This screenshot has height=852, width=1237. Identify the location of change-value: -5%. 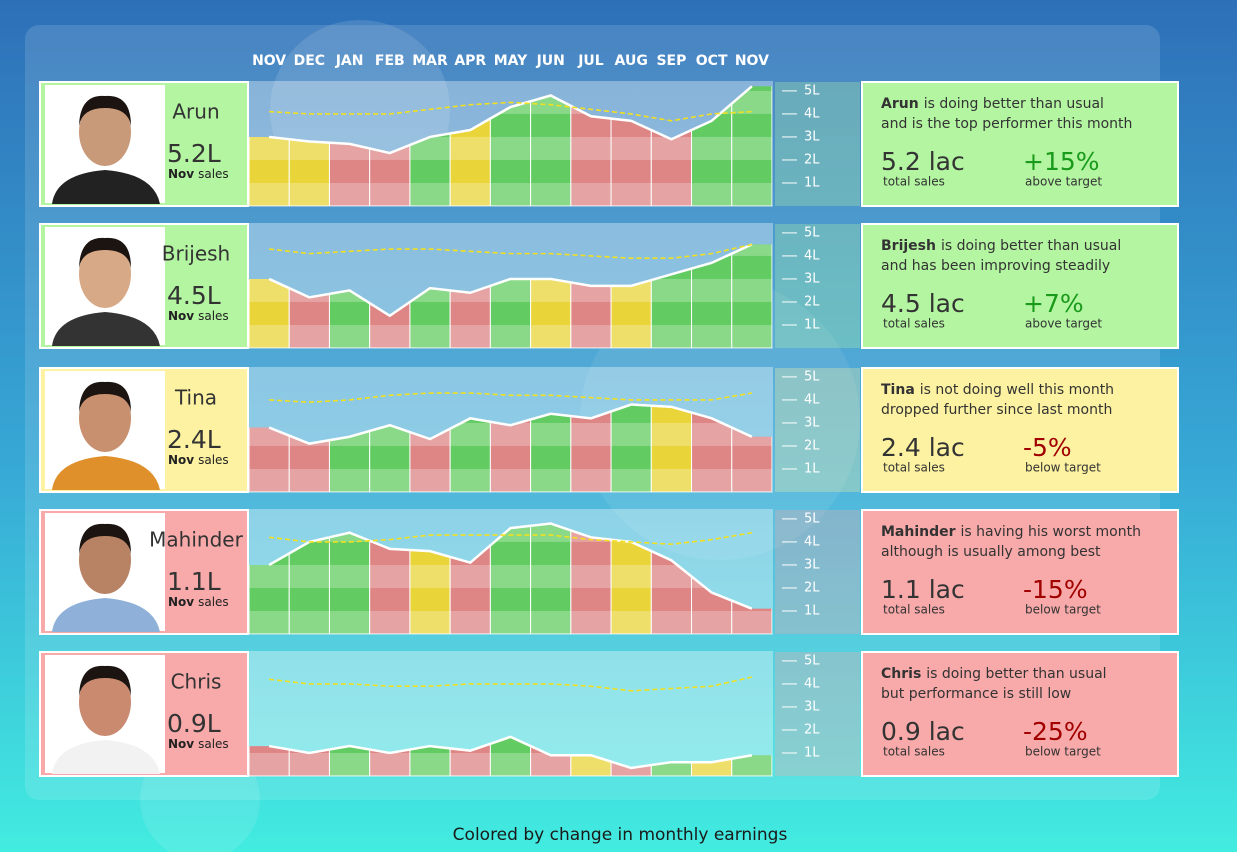
(1047, 447).